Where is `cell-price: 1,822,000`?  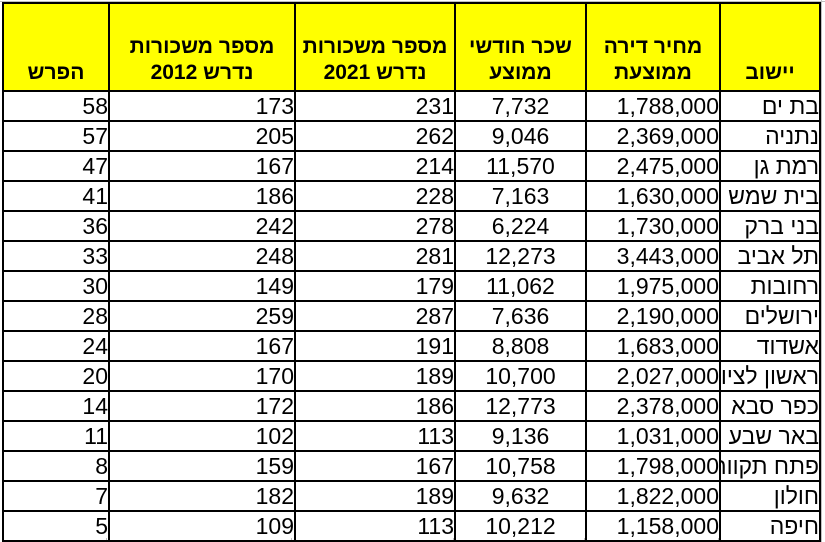
cell-price: 1,822,000 is located at coordinates (653, 496).